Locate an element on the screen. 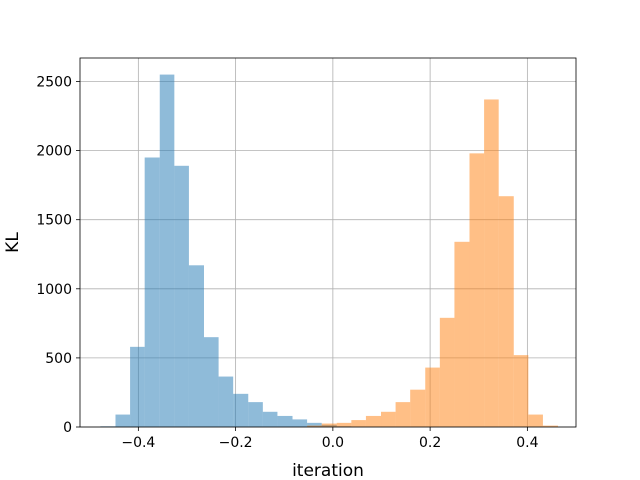  x-tick-label: −0.2 is located at coordinates (236, 443).